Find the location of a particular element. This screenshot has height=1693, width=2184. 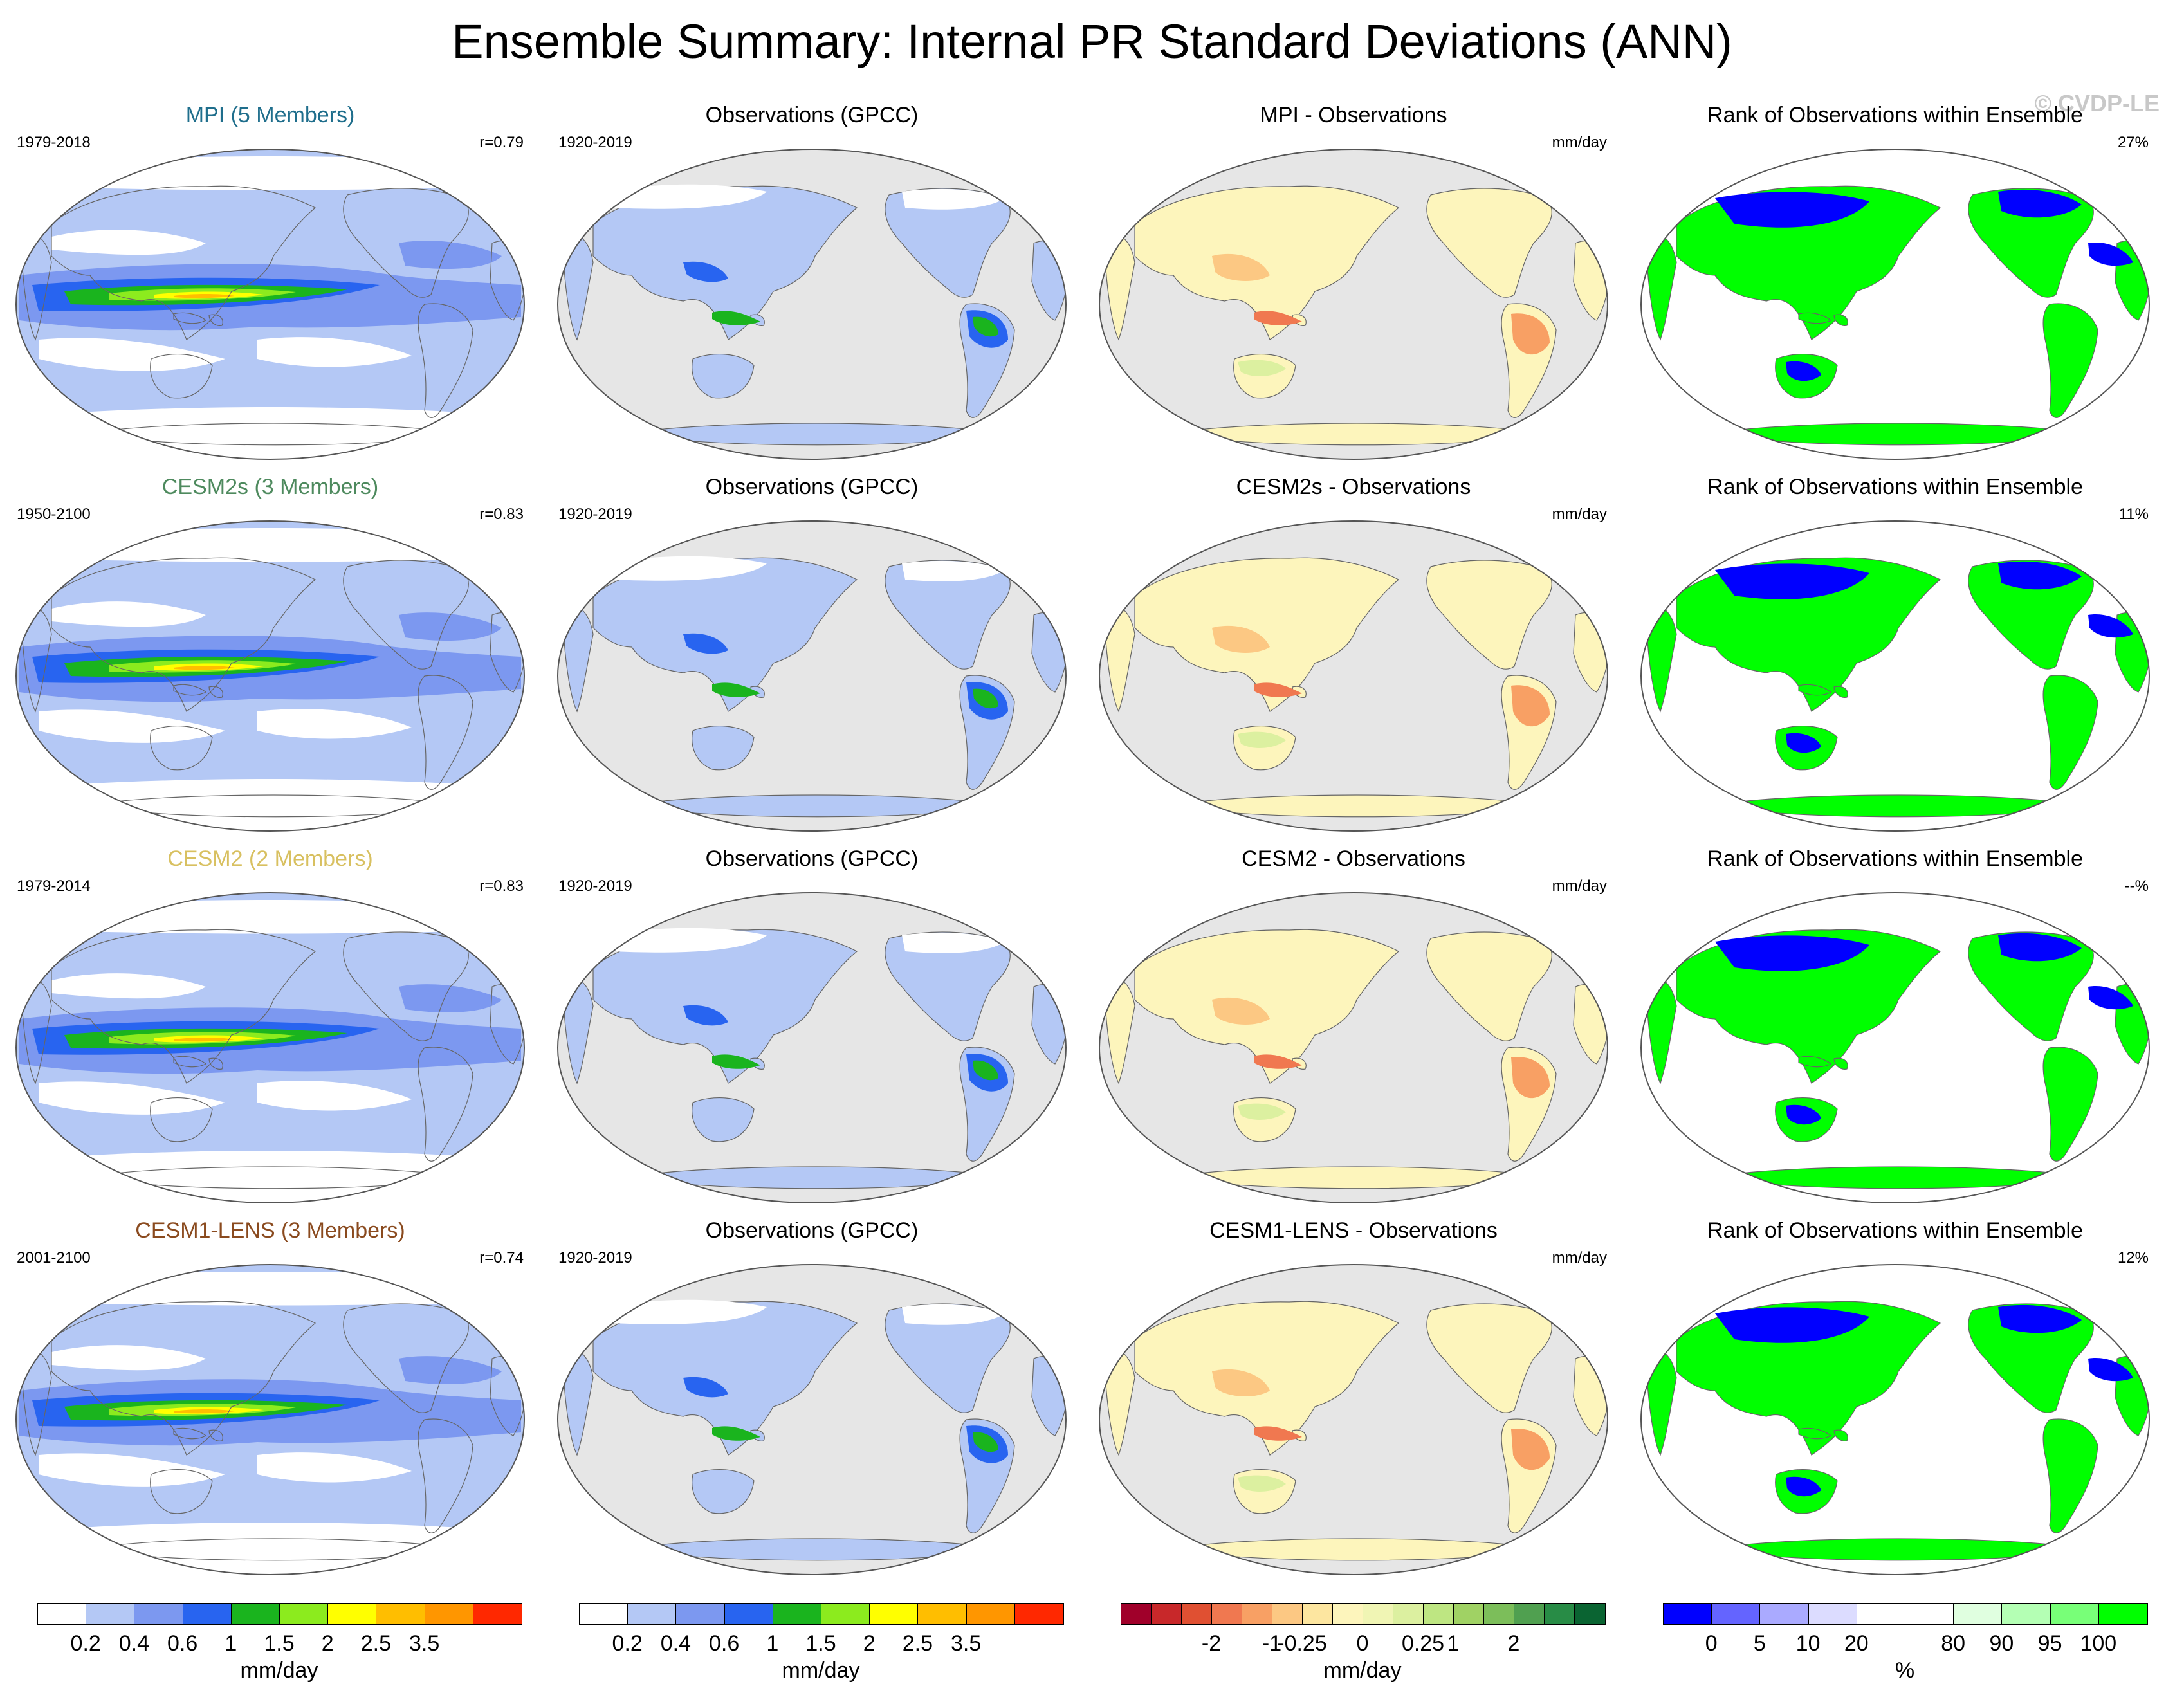

panel-period: 2001-2100 is located at coordinates (54, 1258).